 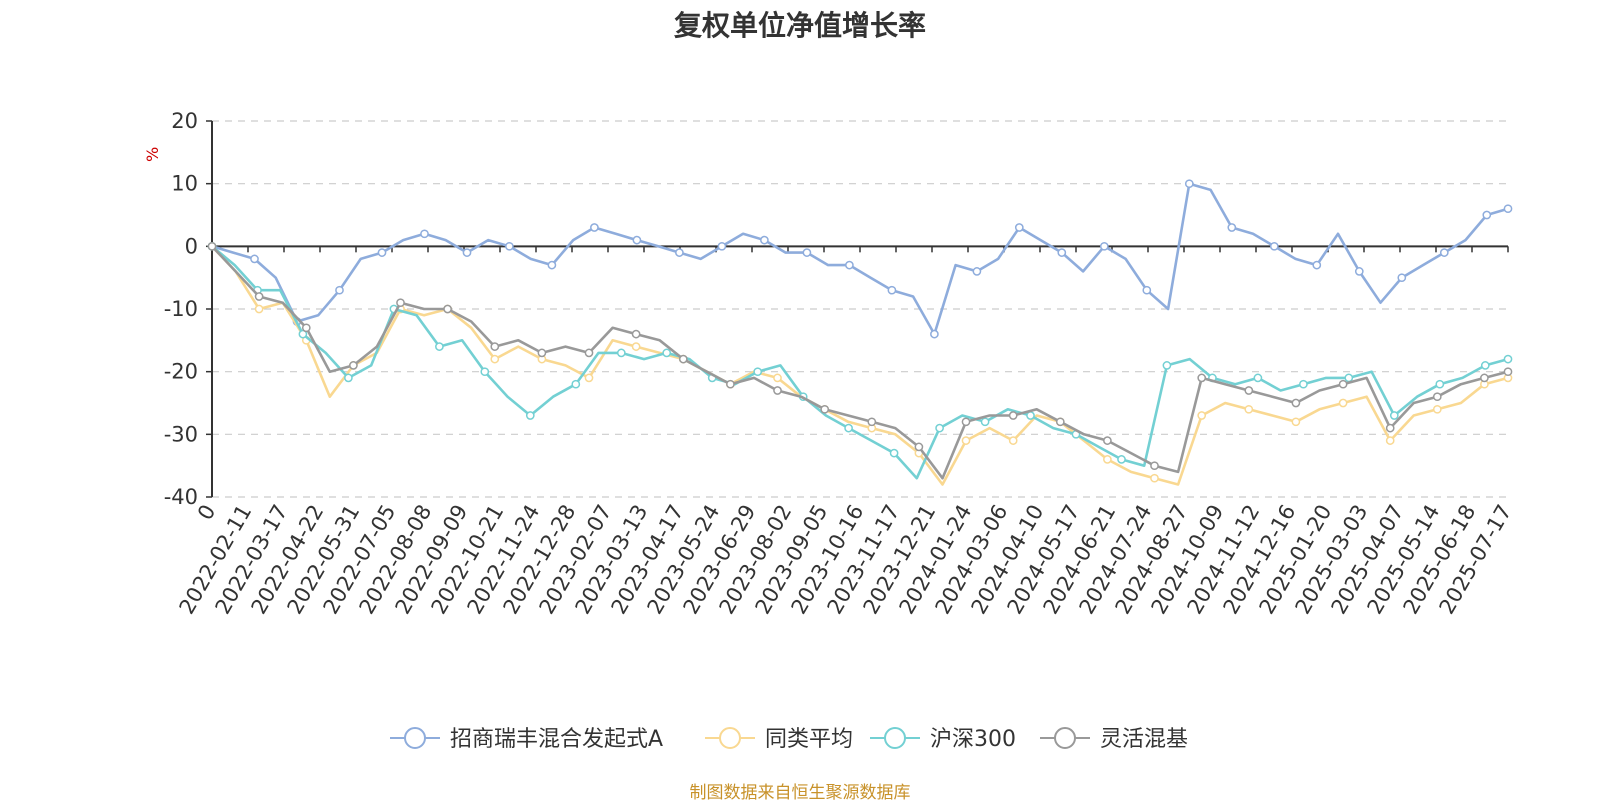 What do you see at coordinates (809, 739) in the screenshot?
I see `legend-label: 同类平均` at bounding box center [809, 739].